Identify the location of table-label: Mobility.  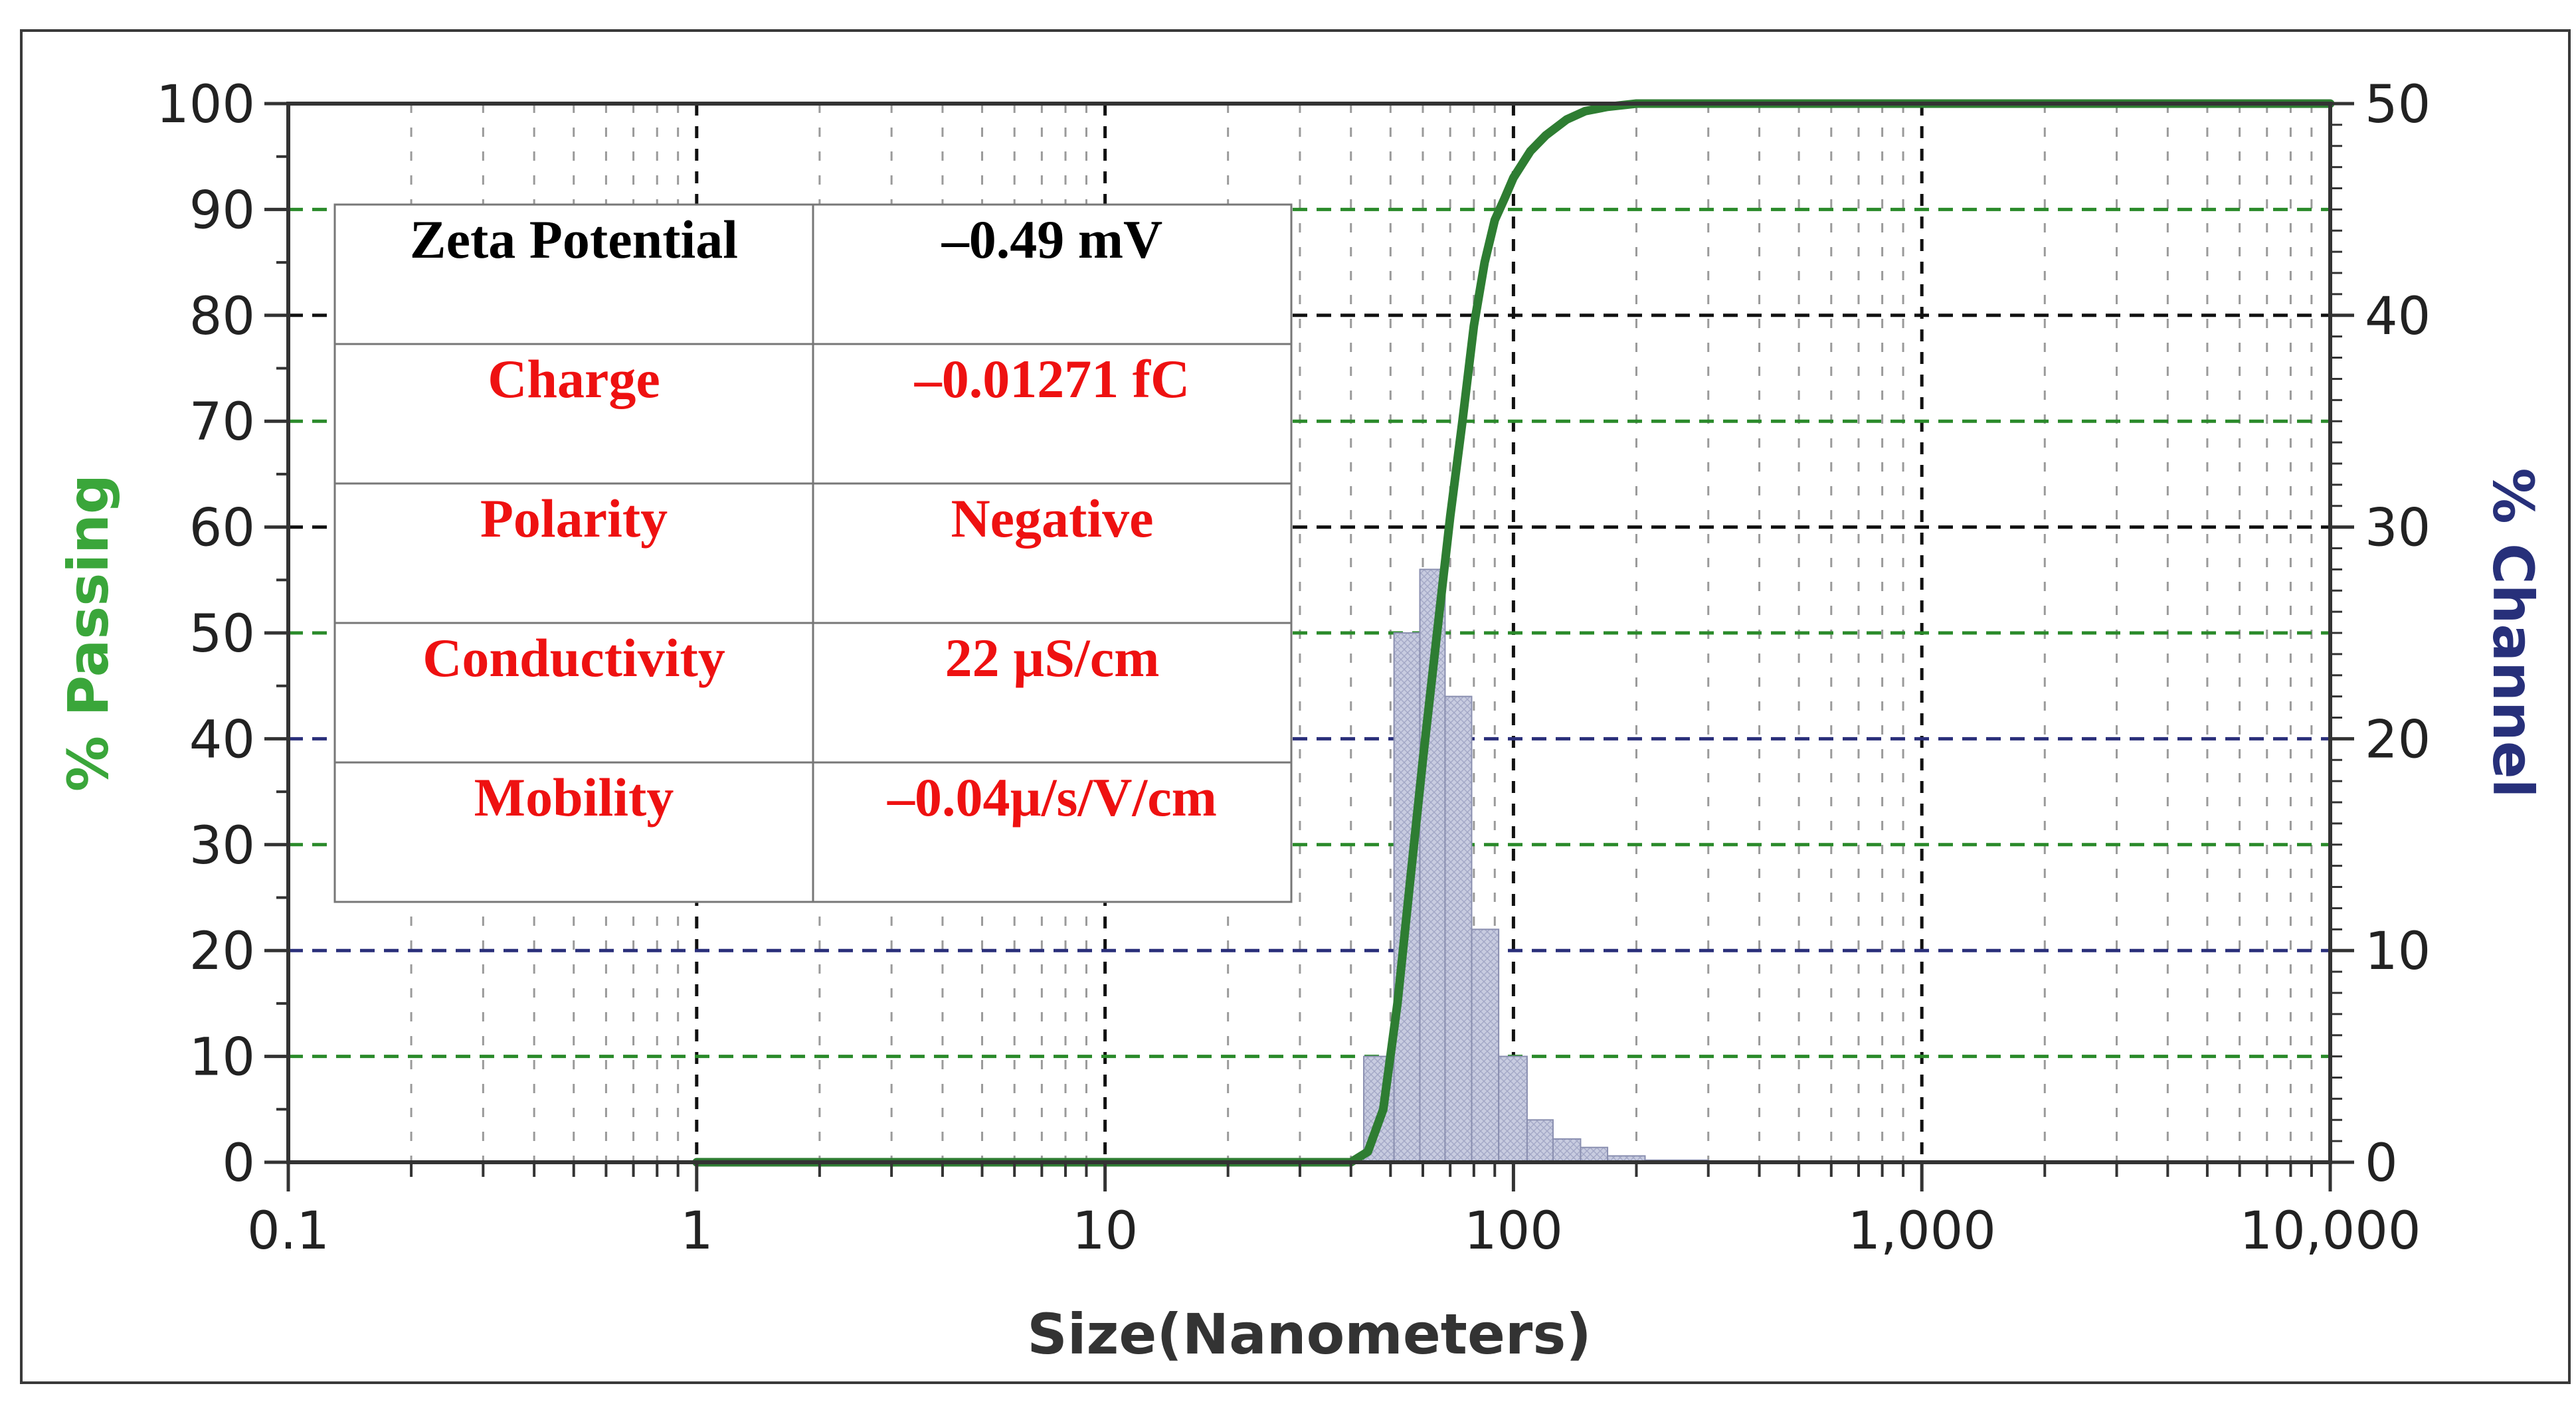
(574, 797).